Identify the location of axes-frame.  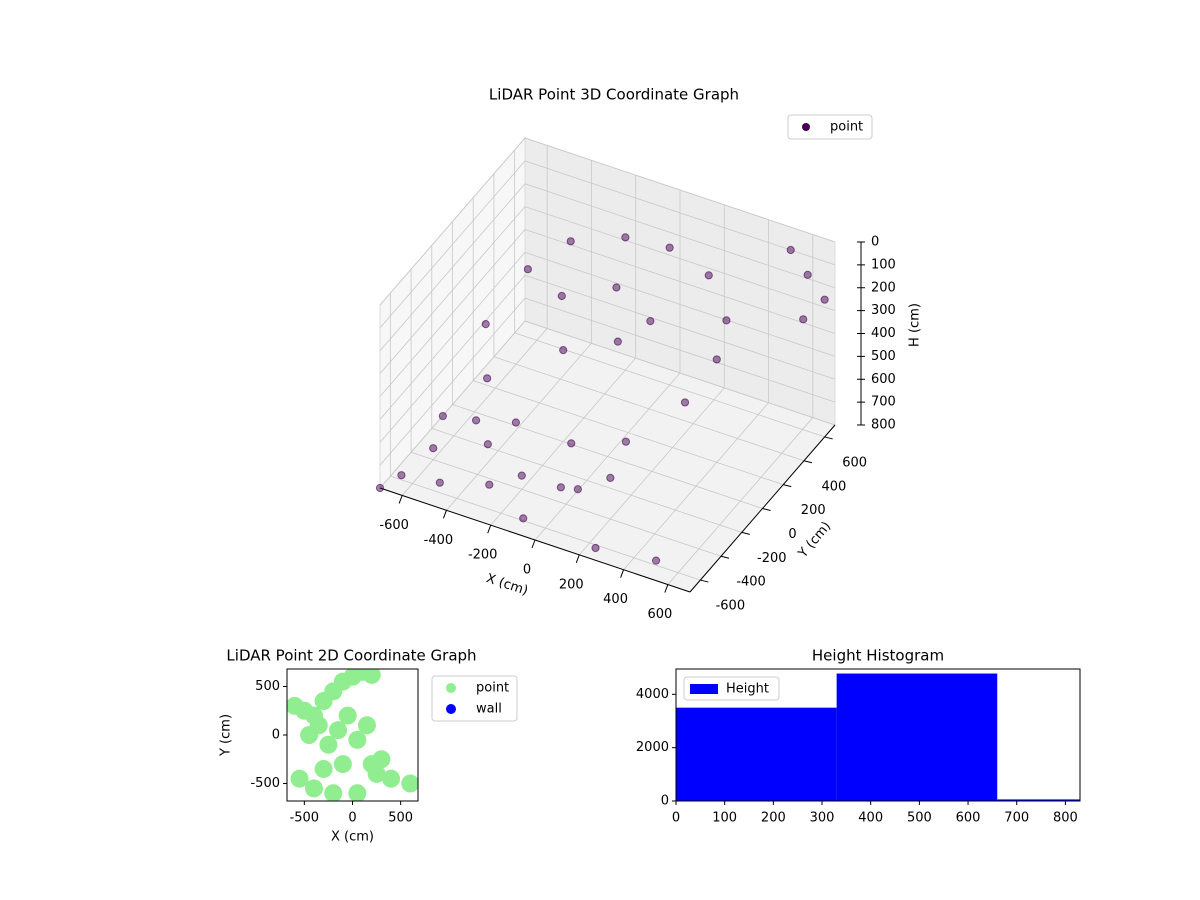
(878, 735).